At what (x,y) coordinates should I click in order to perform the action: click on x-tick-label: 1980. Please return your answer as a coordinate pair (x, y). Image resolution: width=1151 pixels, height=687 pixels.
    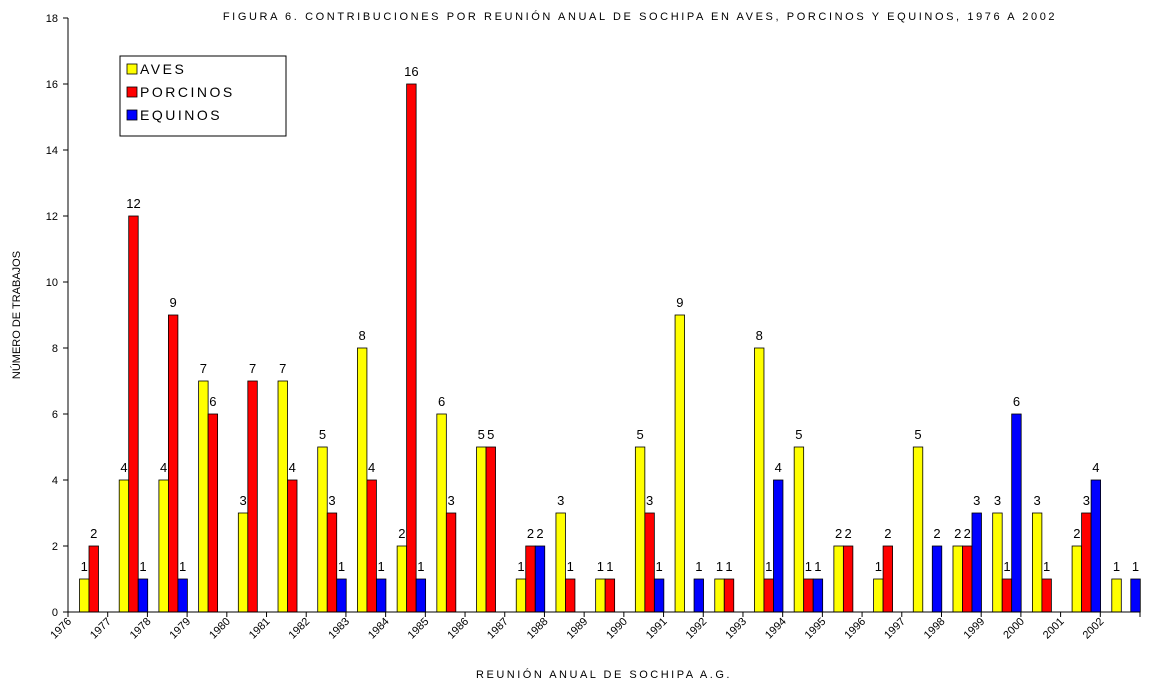
    Looking at the image, I should click on (220, 629).